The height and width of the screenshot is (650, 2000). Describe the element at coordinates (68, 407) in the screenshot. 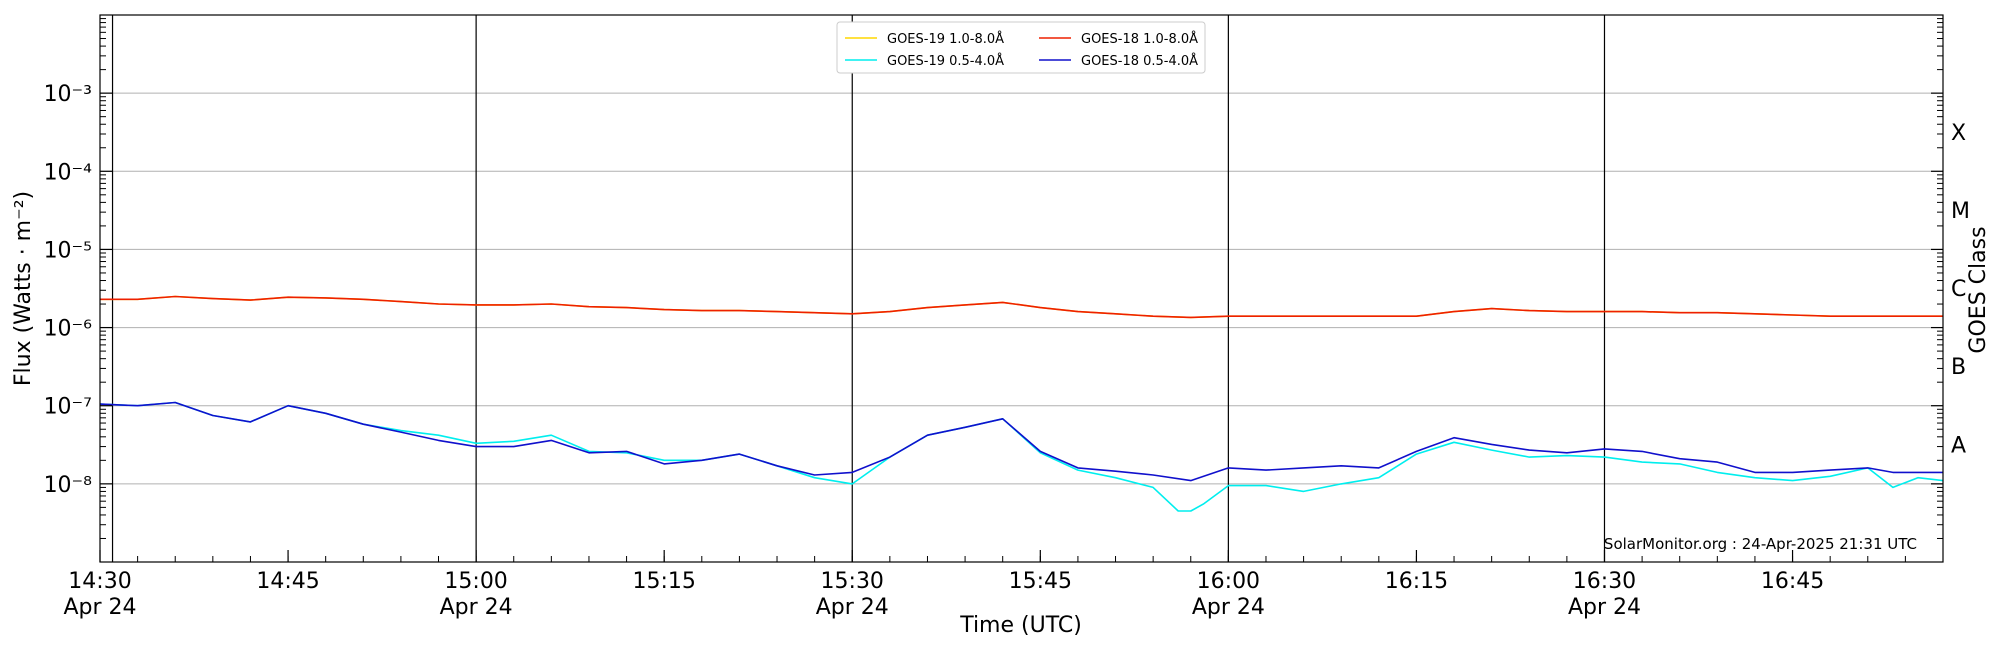

I see `y-tick-label: 10⁻⁷` at that location.